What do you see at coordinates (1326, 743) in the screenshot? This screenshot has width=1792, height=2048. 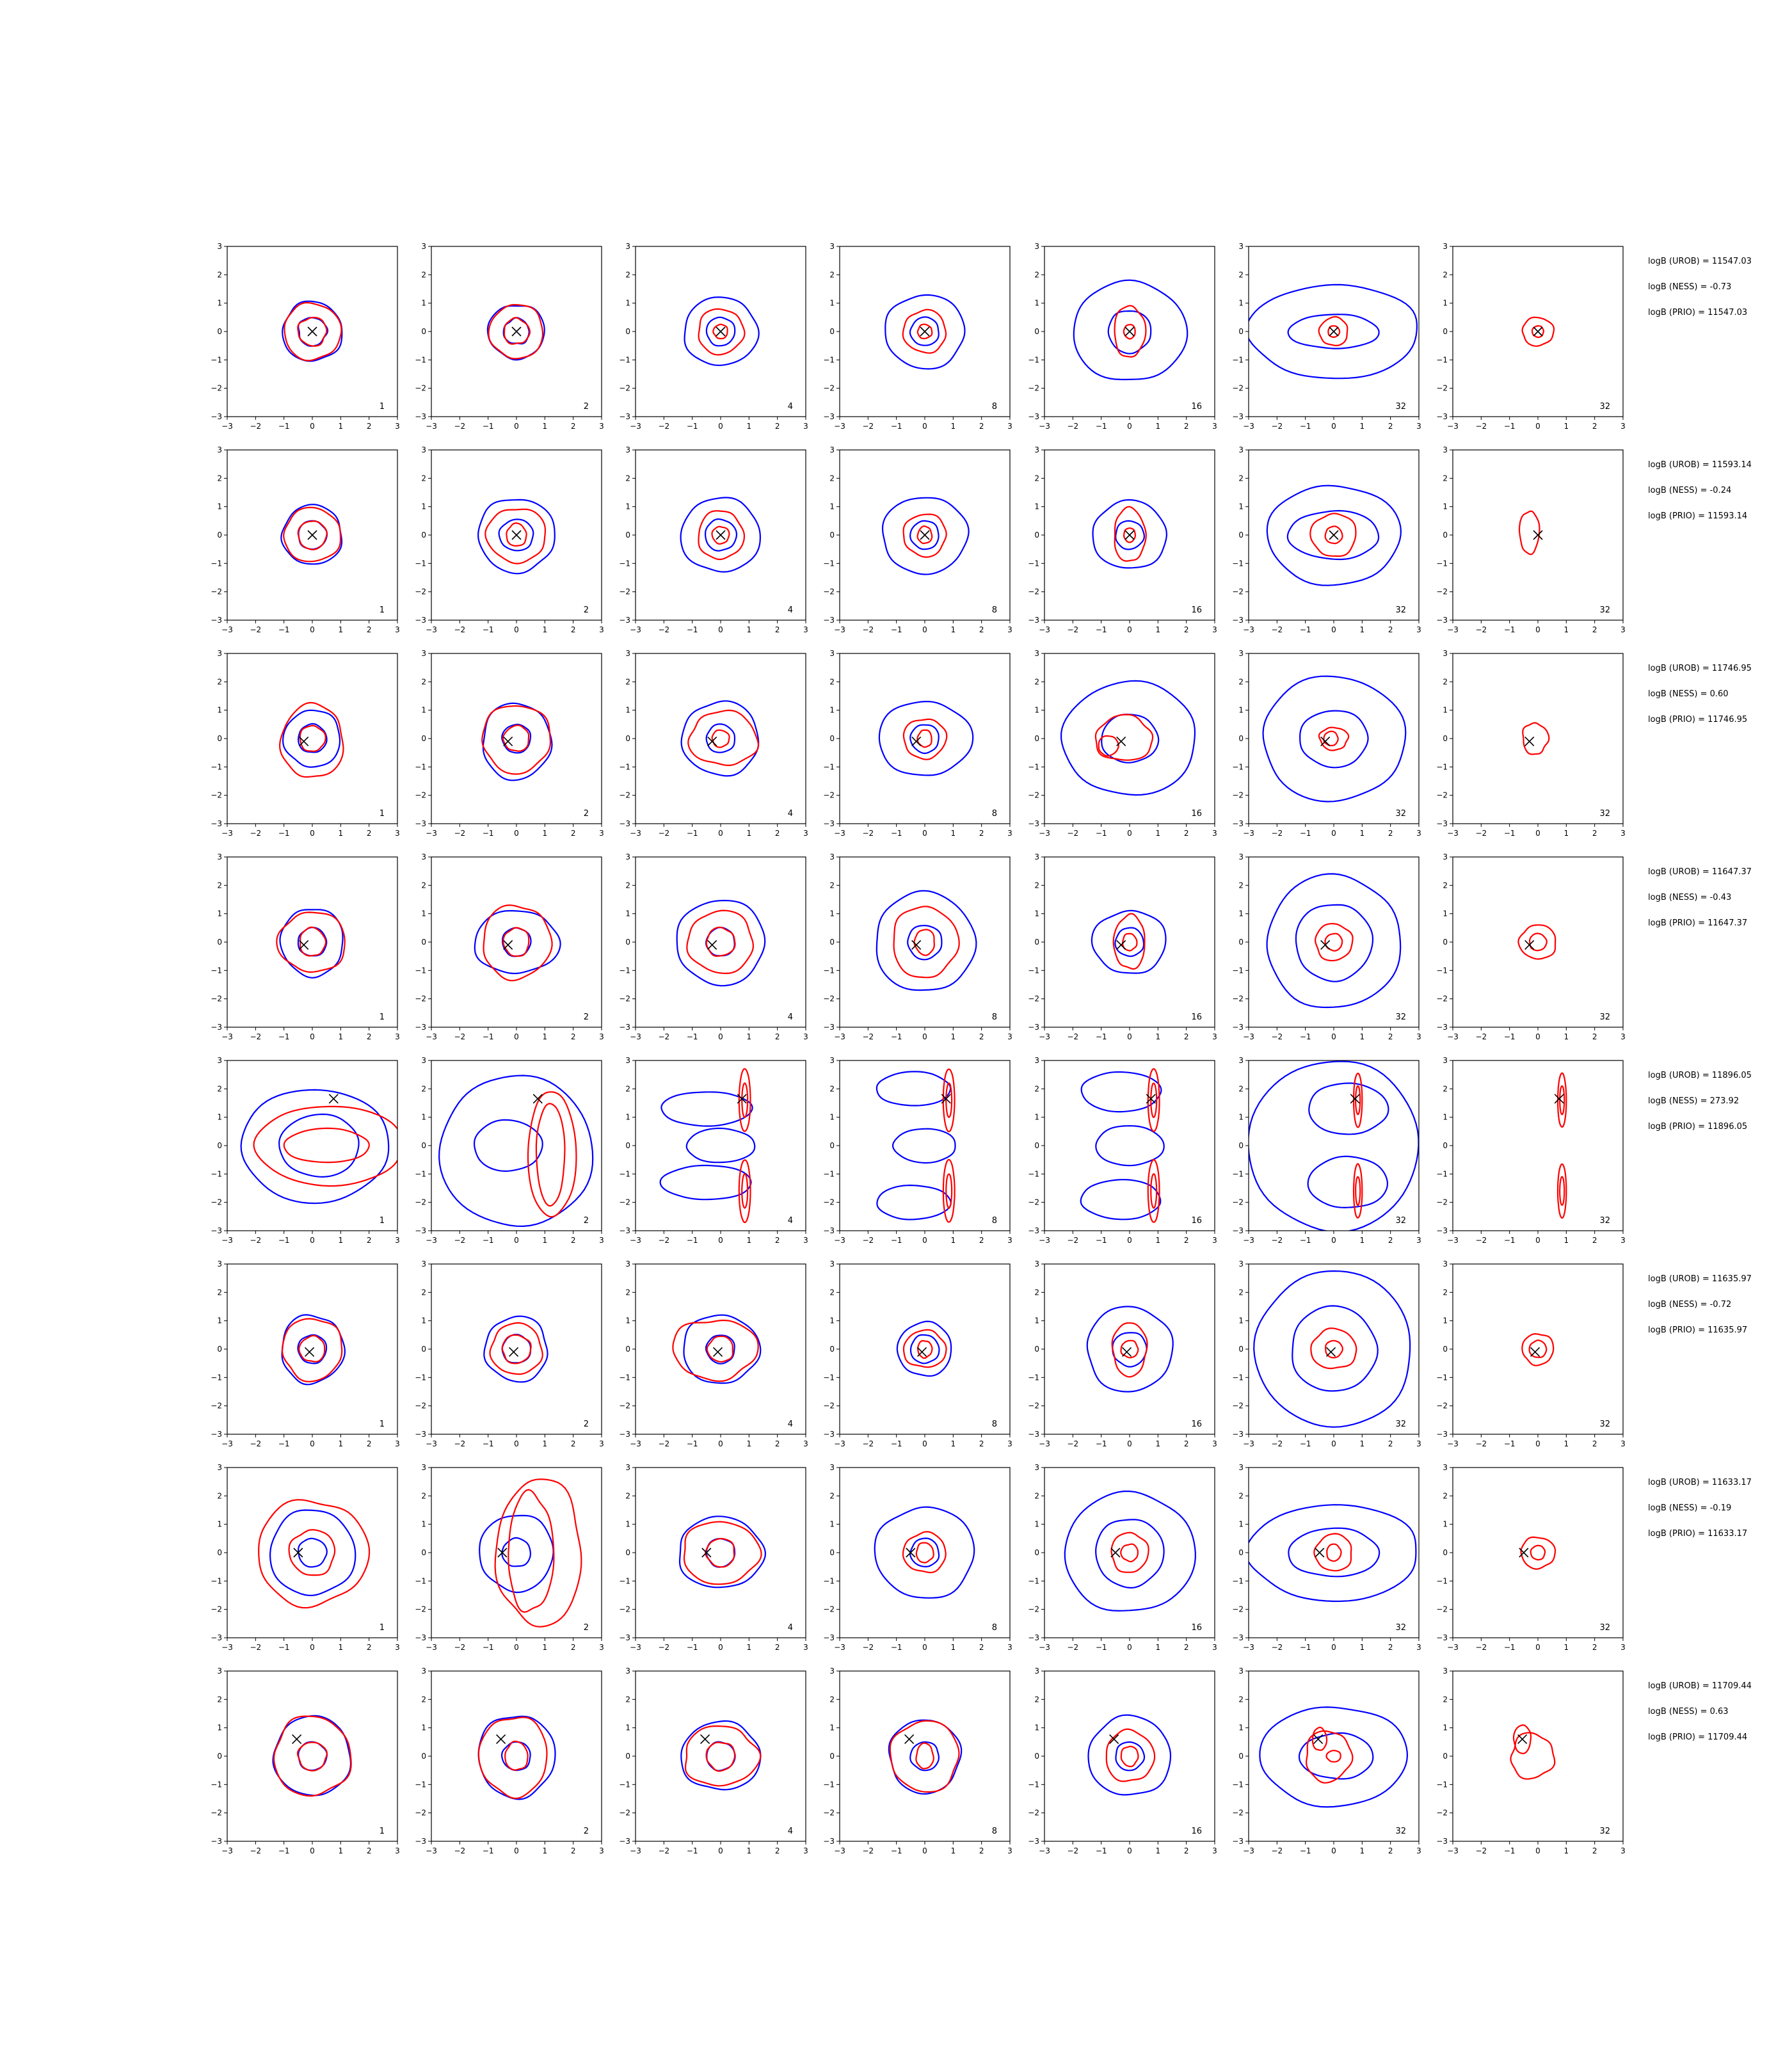 I see `panel-r3-c6: −3−3 −2 −2 −1 −1 0 0 1 1 2 2 3 3 32` at bounding box center [1326, 743].